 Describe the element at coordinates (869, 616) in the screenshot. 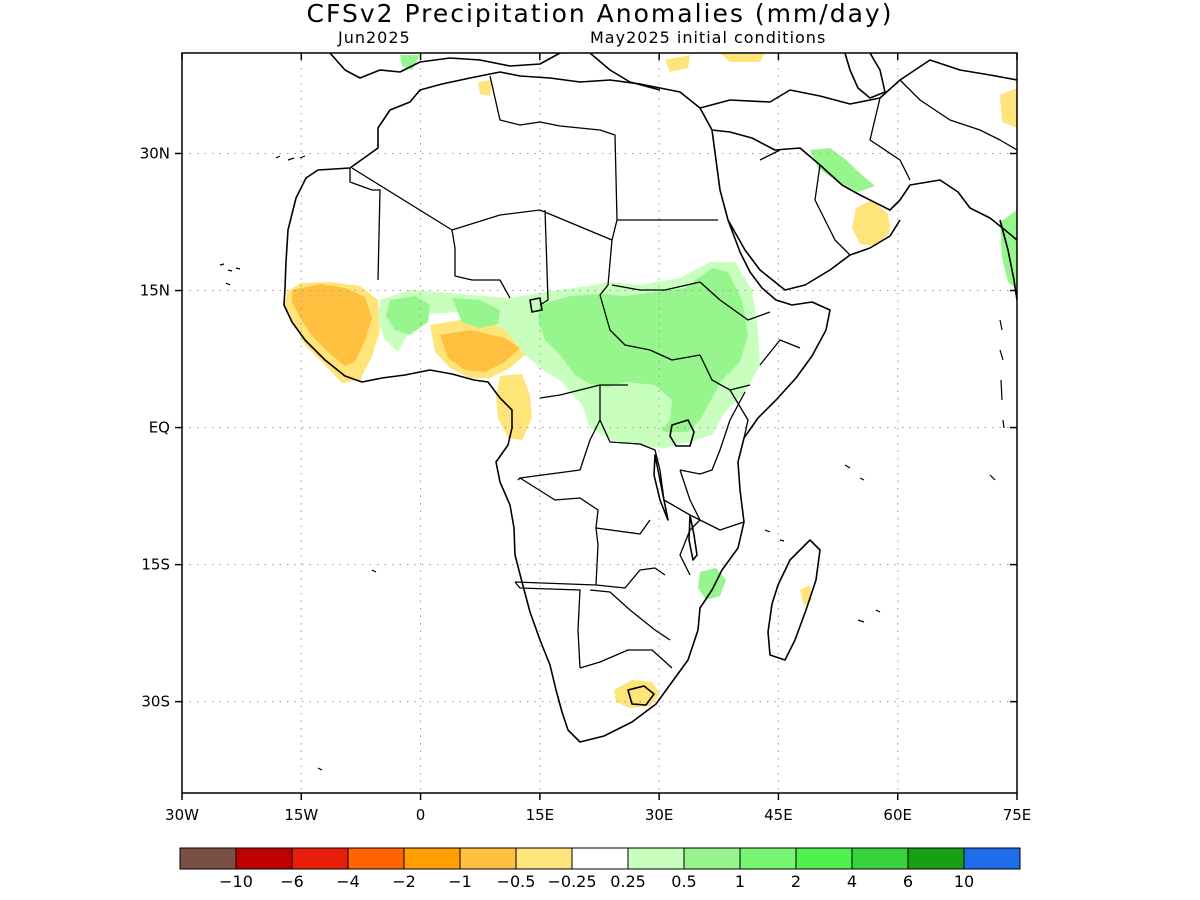

I see `mascarene-islands` at that location.